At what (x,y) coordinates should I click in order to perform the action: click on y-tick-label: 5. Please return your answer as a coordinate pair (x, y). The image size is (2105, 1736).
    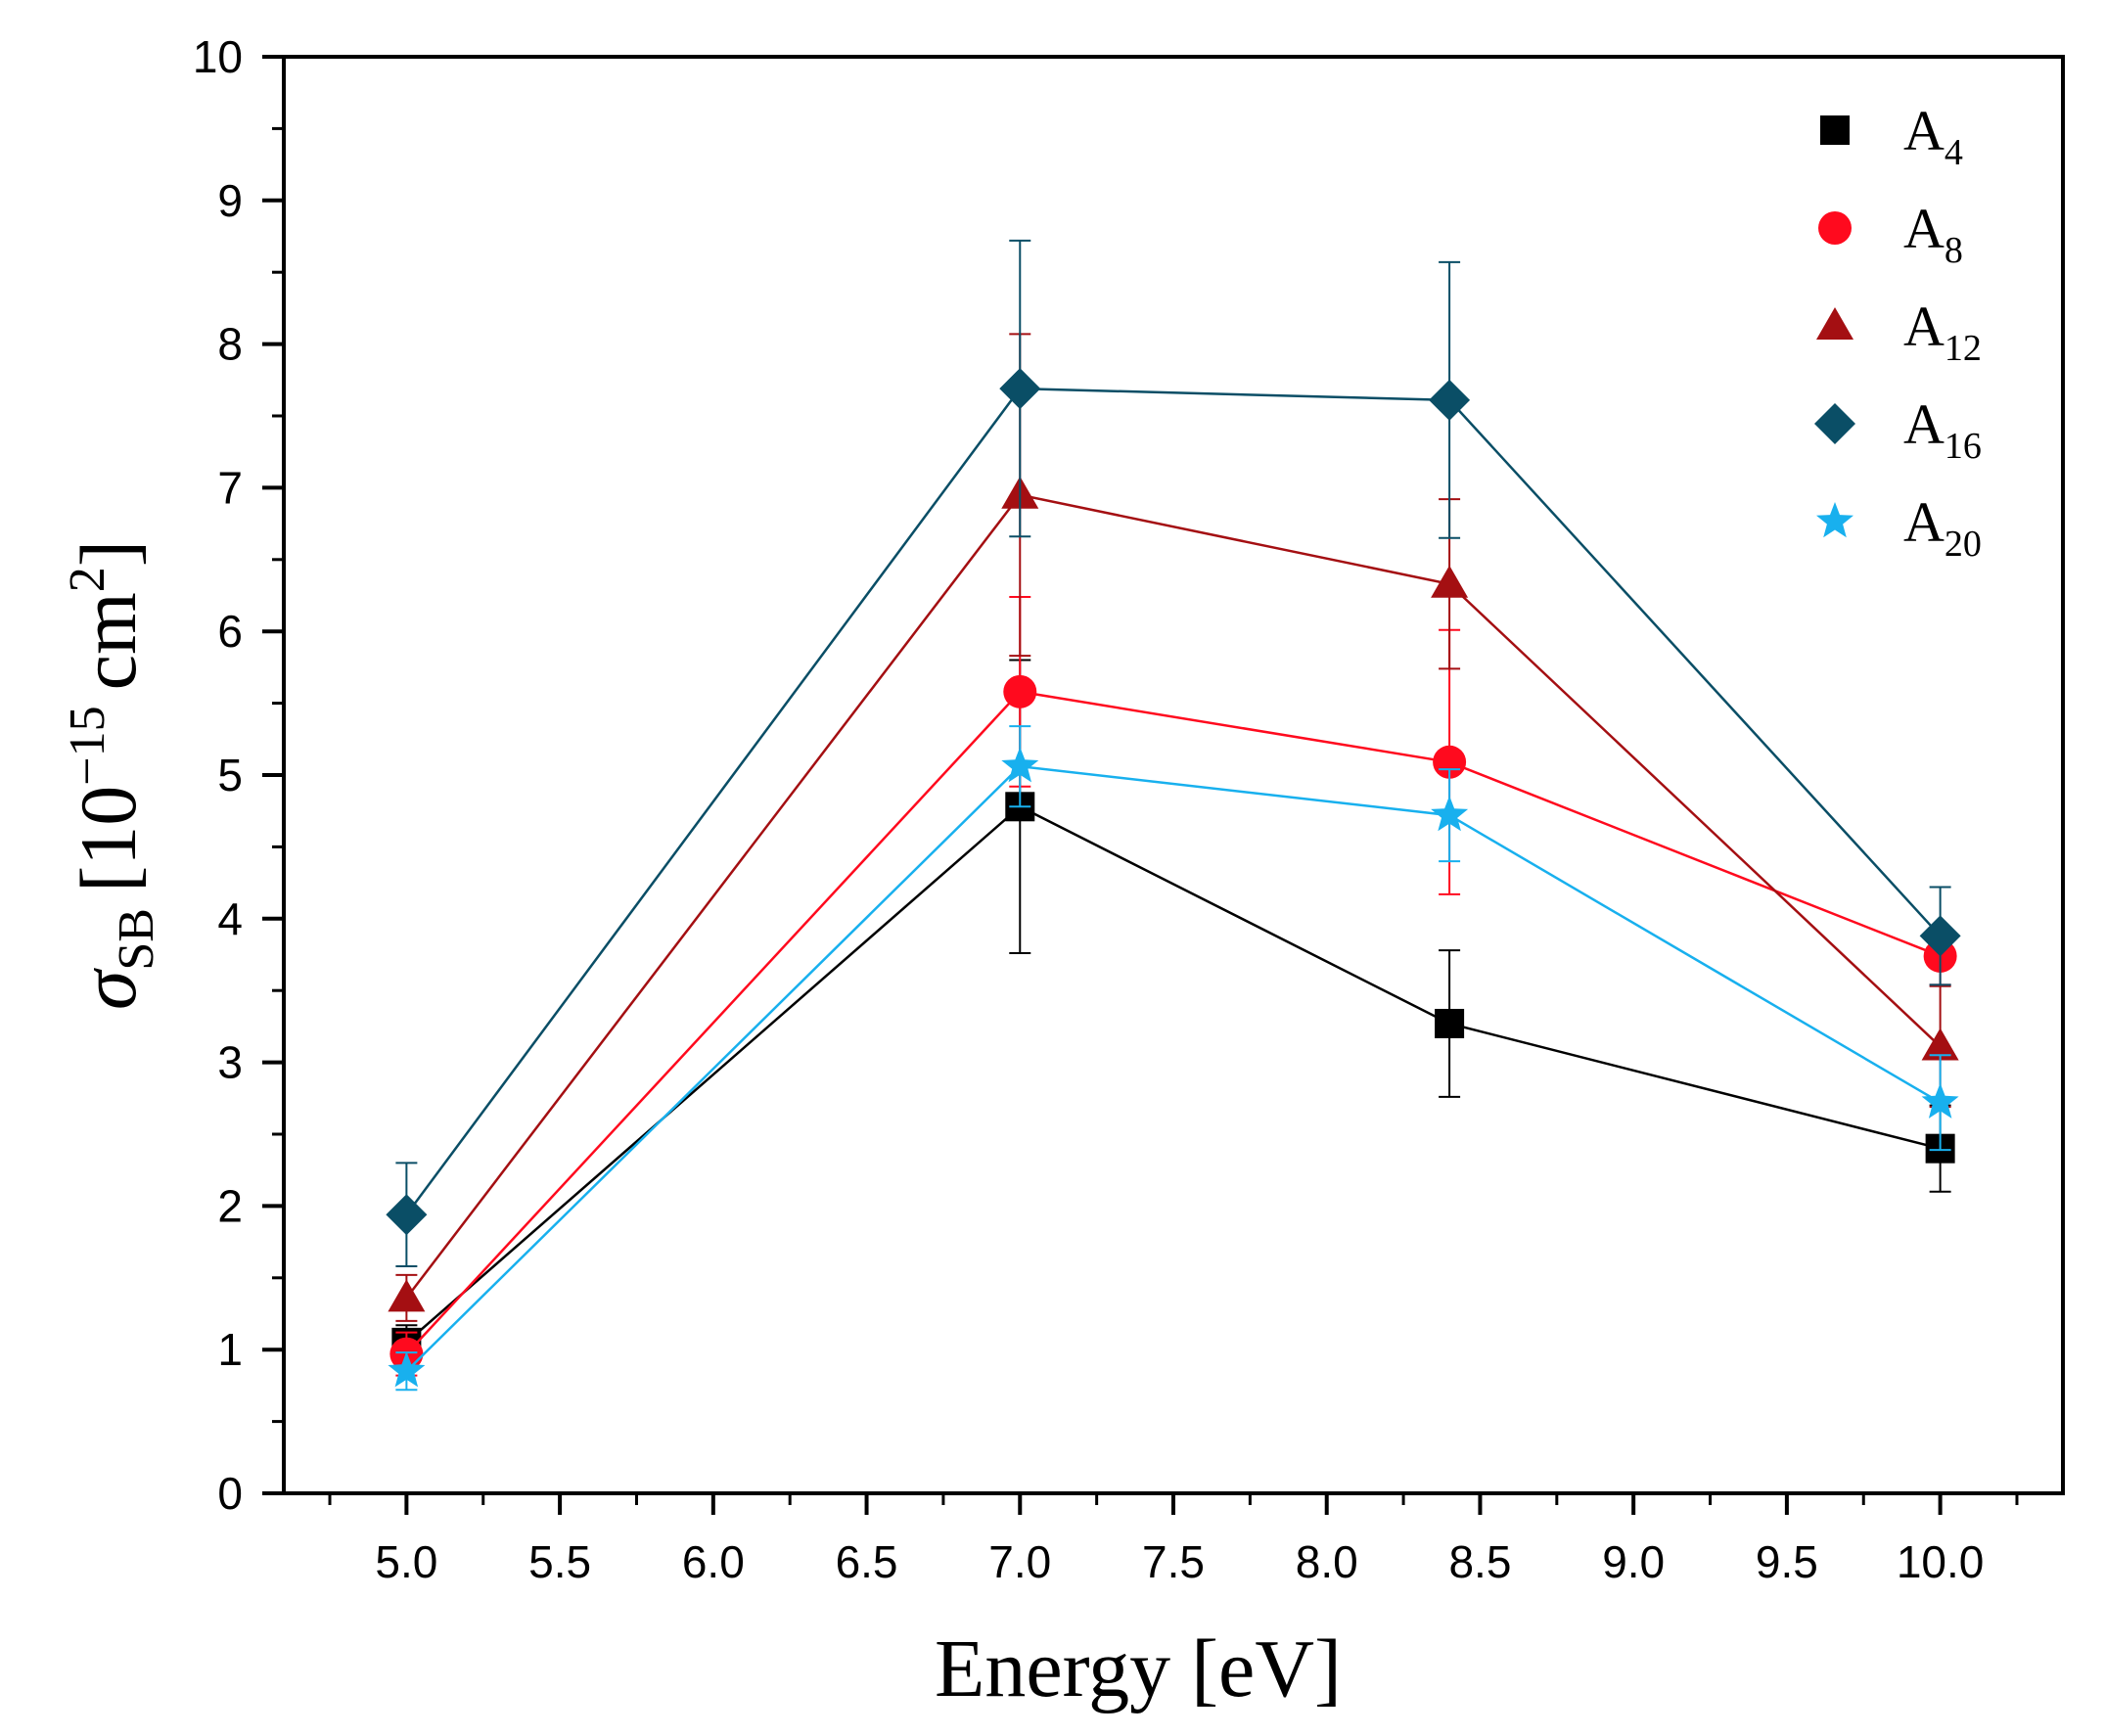
    Looking at the image, I should click on (230, 775).